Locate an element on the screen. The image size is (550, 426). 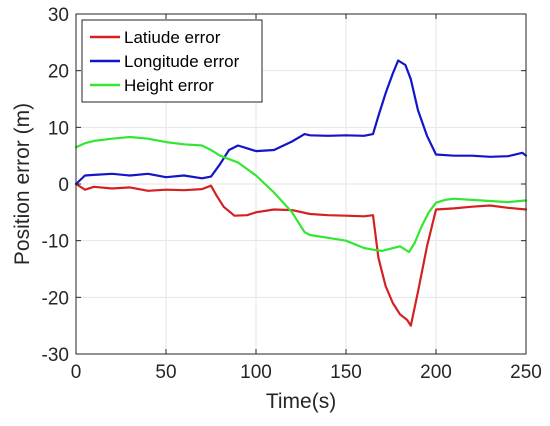
legend: Latiude error Longitude error Height error is located at coordinates (172, 61).